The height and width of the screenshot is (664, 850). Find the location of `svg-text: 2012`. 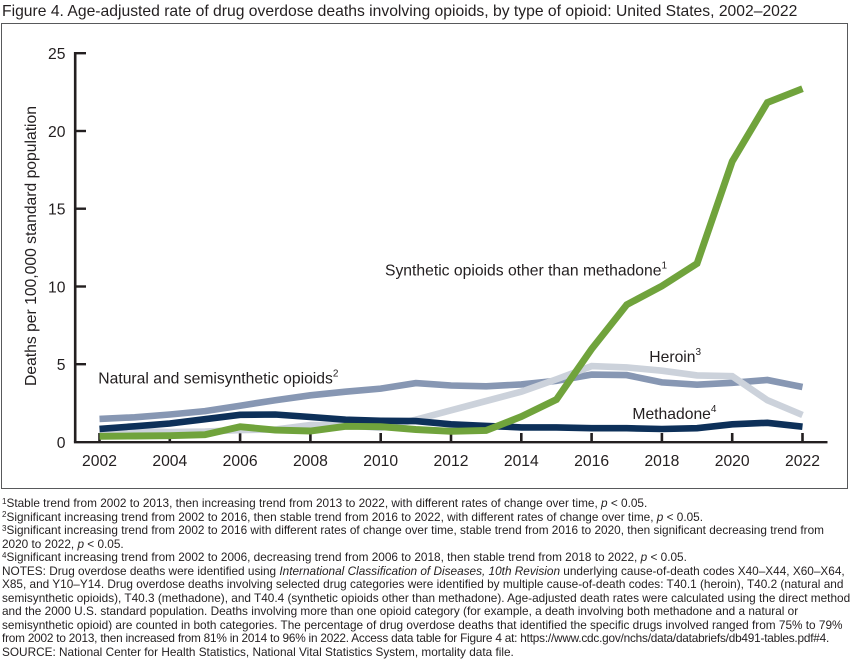

svg-text: 2012 is located at coordinates (451, 461).